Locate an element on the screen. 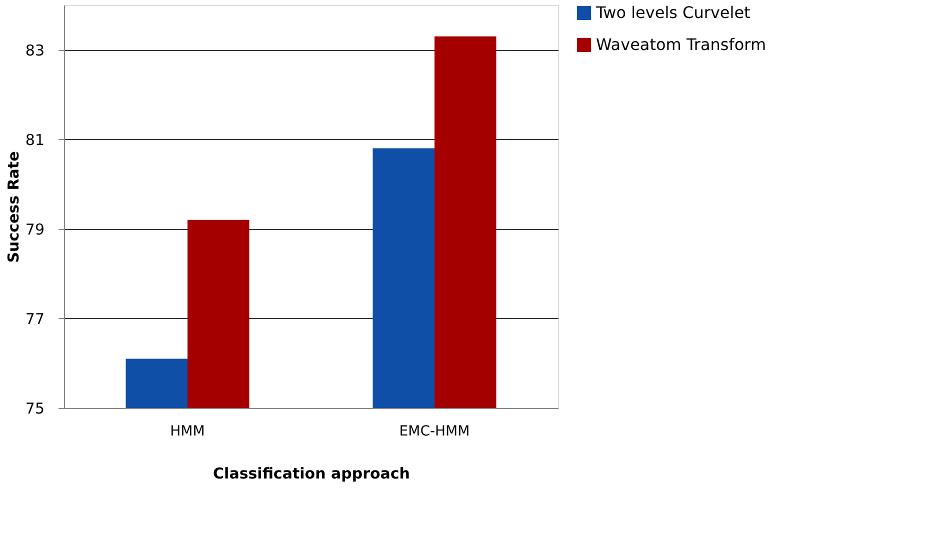  x-axis-title: Classification approach is located at coordinates (311, 473).